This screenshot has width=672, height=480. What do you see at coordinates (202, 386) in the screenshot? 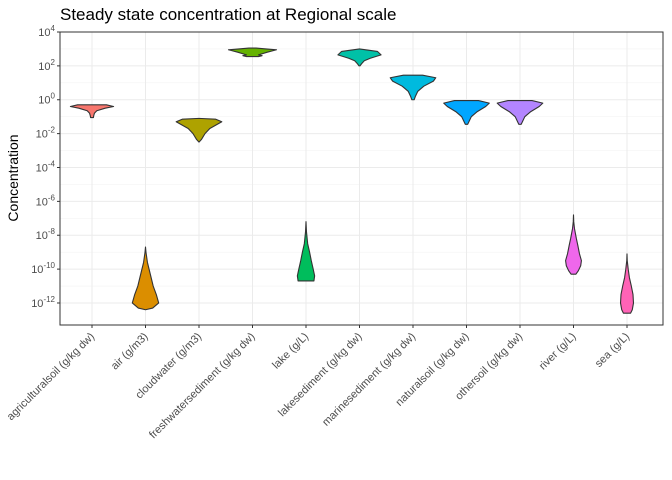
I see `x-tick-label: freshwatersediment (g/kg dw)` at bounding box center [202, 386].